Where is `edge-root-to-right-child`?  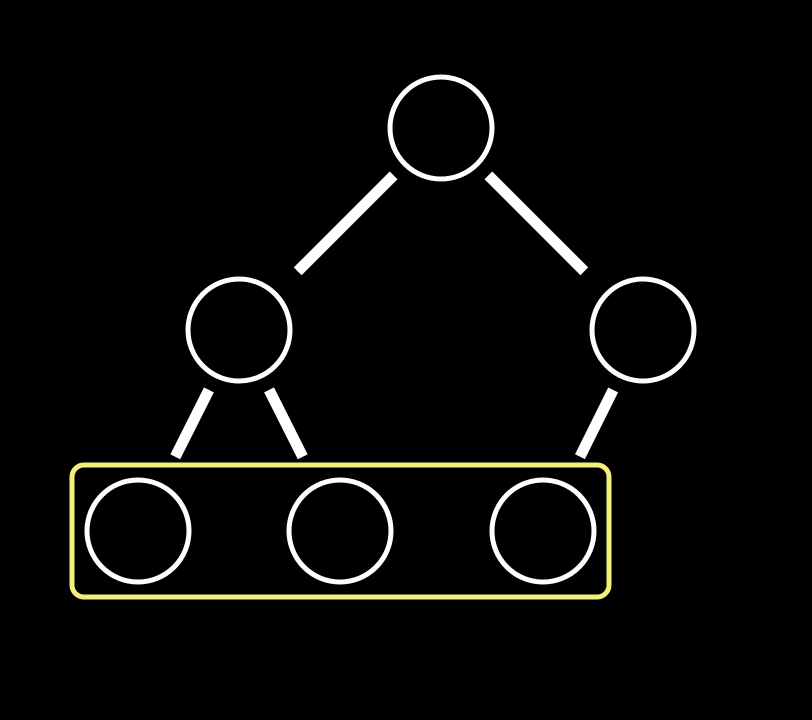 edge-root-to-right-child is located at coordinates (536, 223).